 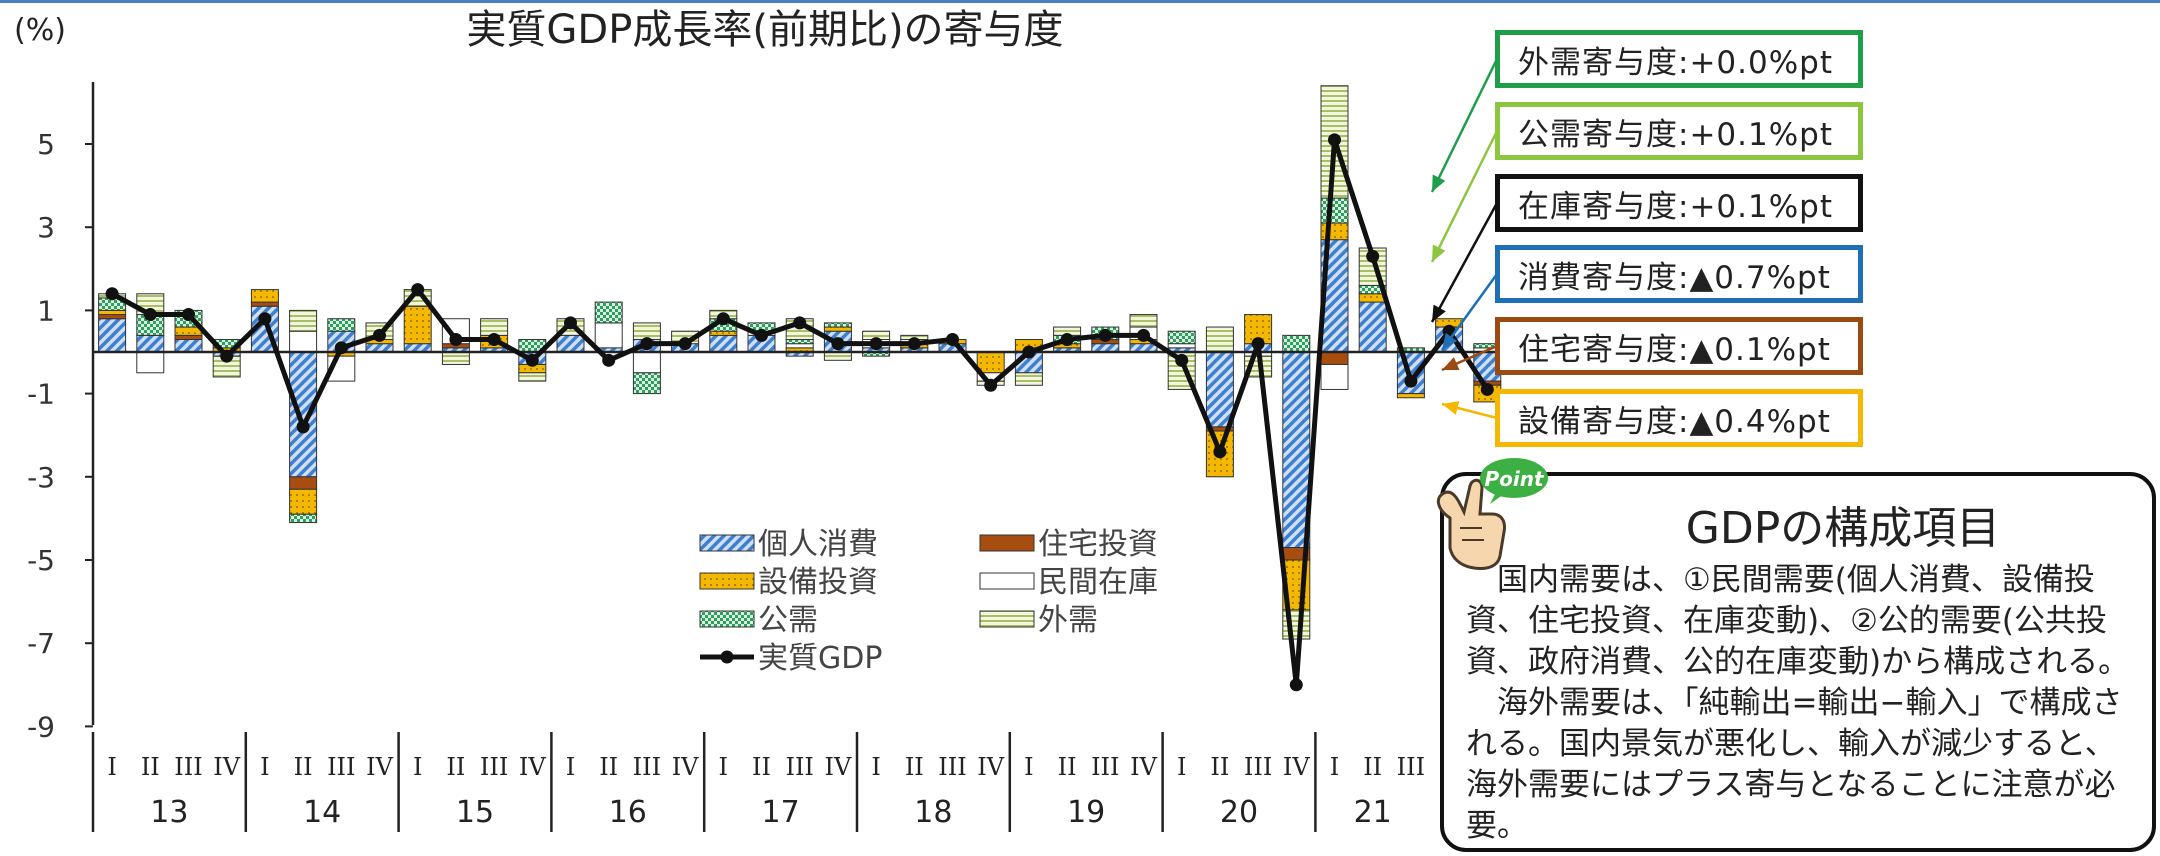 I want to click on year-label: 19, so click(x=1086, y=812).